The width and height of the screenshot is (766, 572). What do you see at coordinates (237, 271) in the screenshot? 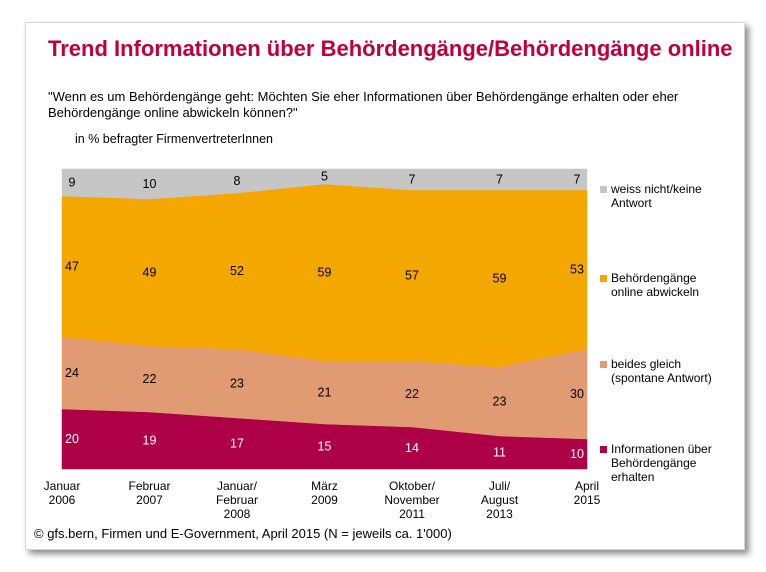
I see `data-label-online: 52` at bounding box center [237, 271].